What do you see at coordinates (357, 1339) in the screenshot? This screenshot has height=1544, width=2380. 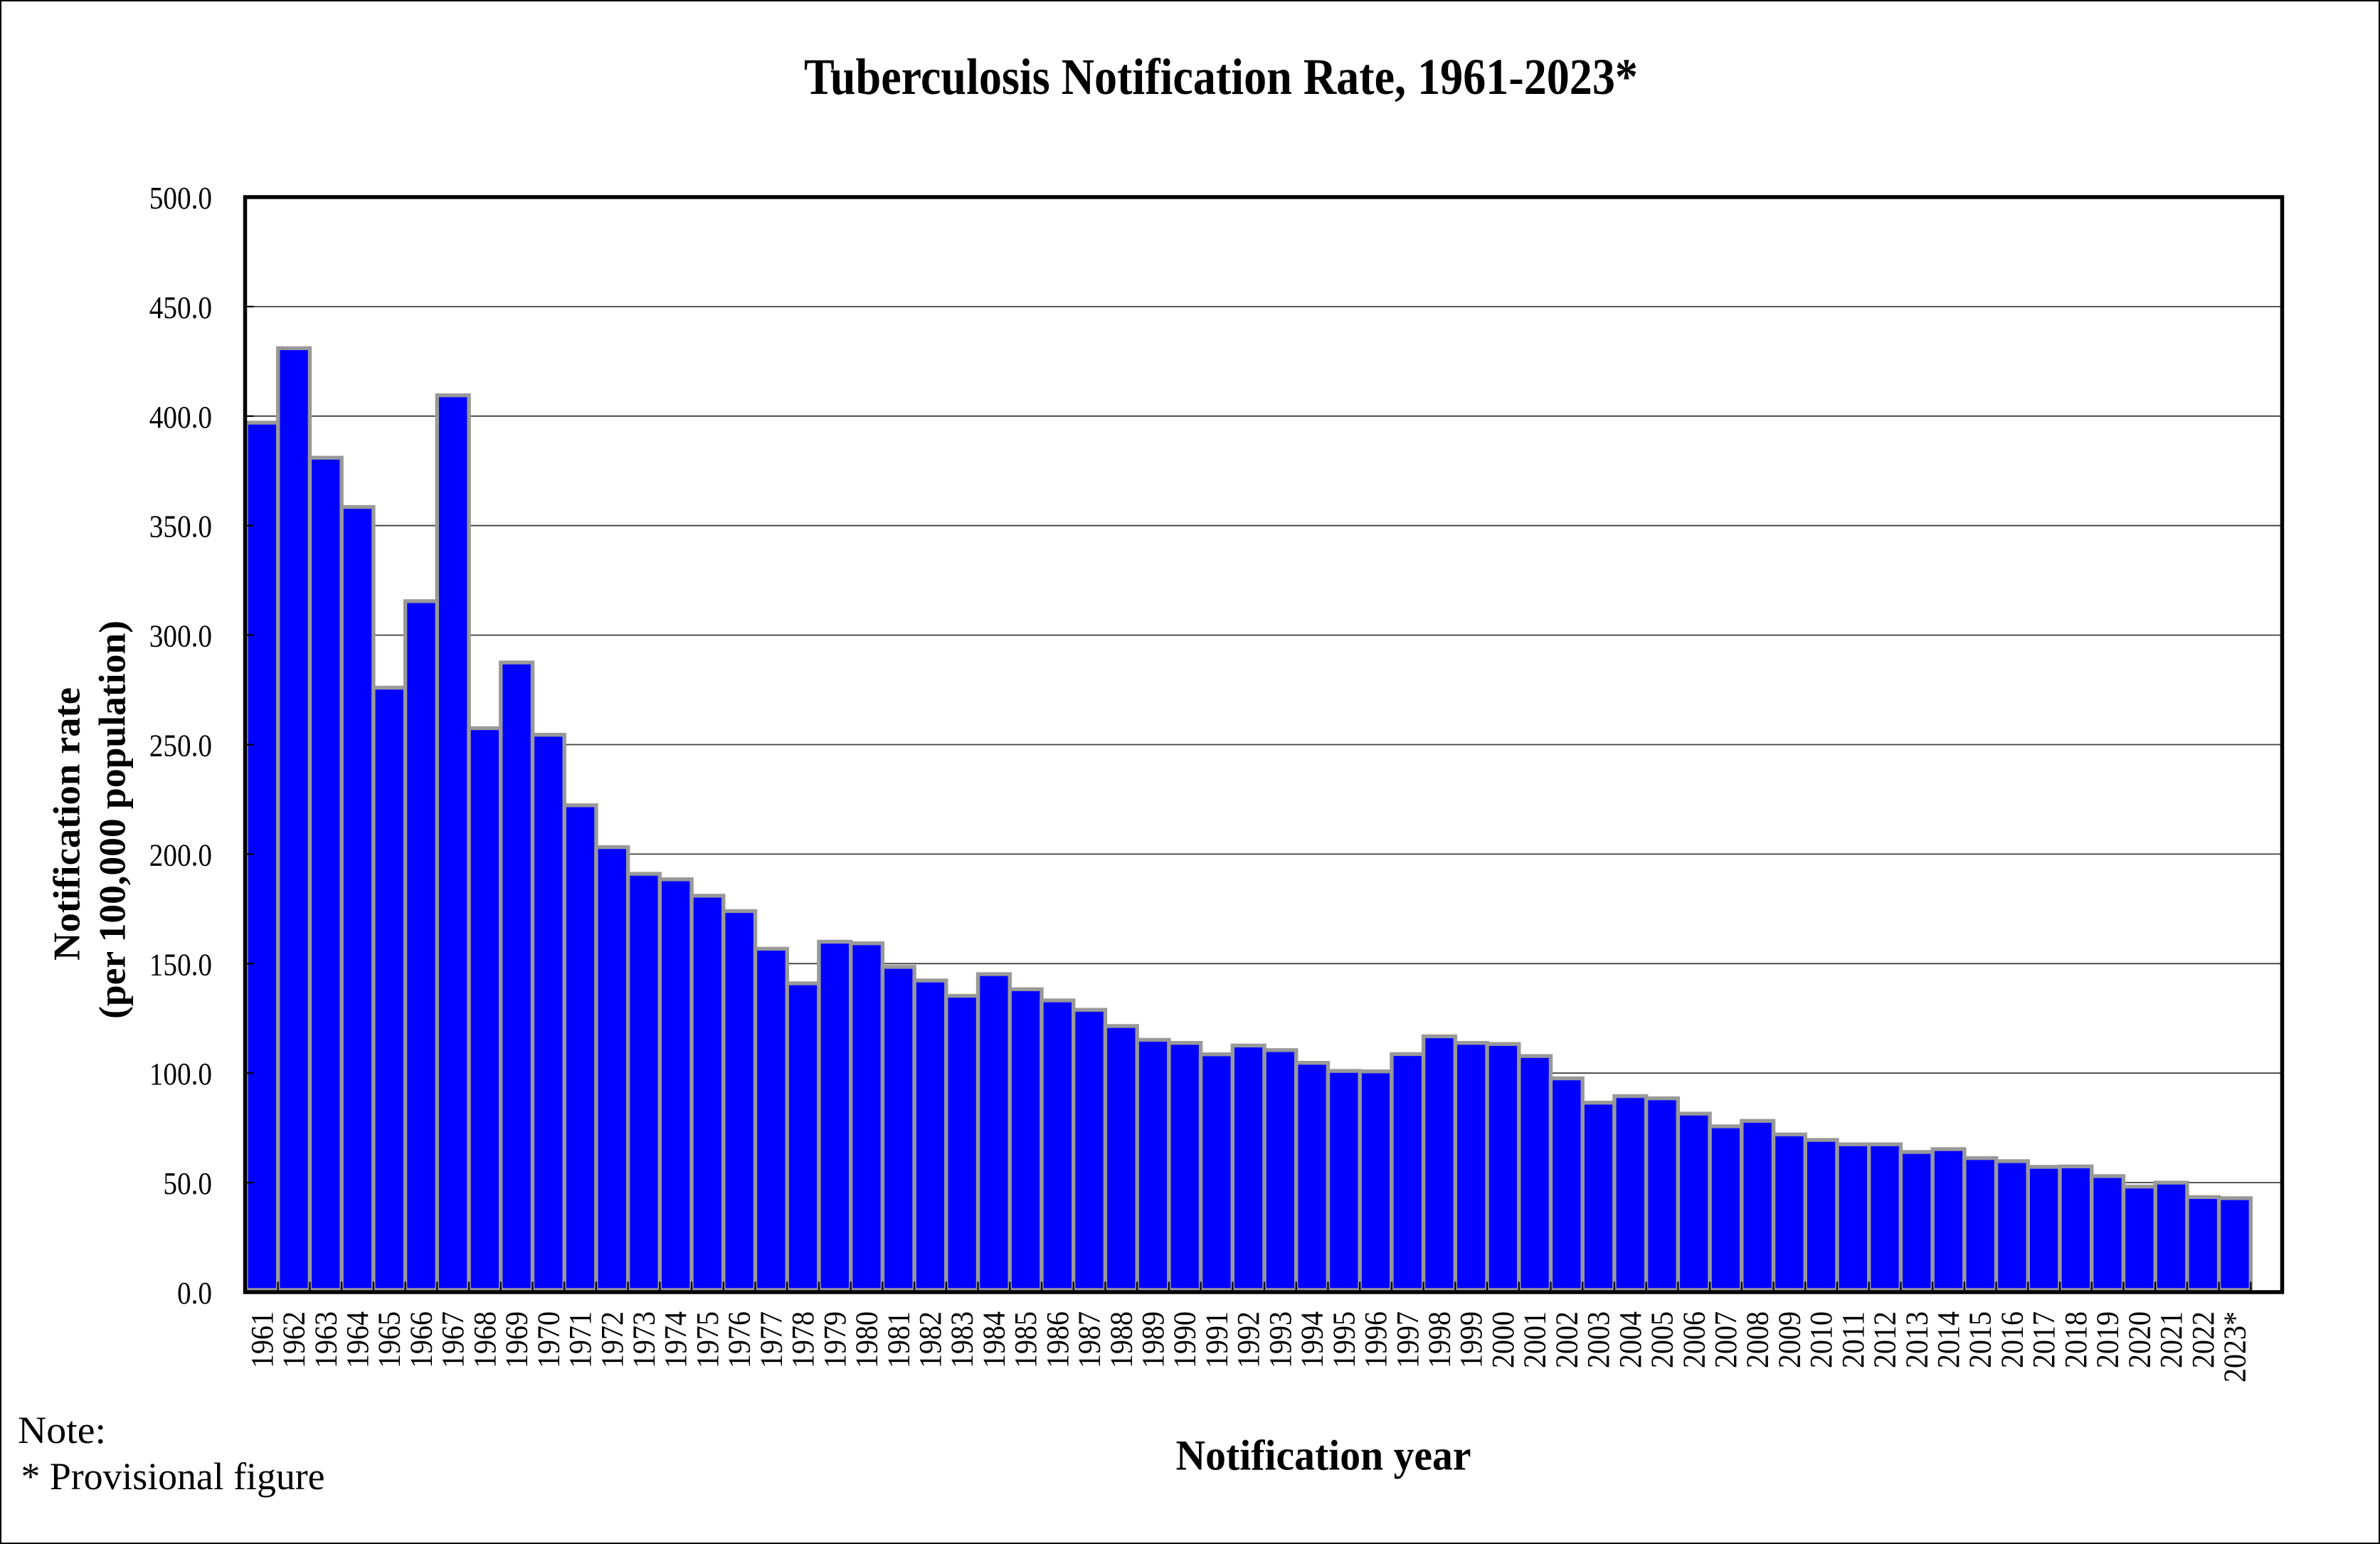 I see `svg-text: 1964` at bounding box center [357, 1339].